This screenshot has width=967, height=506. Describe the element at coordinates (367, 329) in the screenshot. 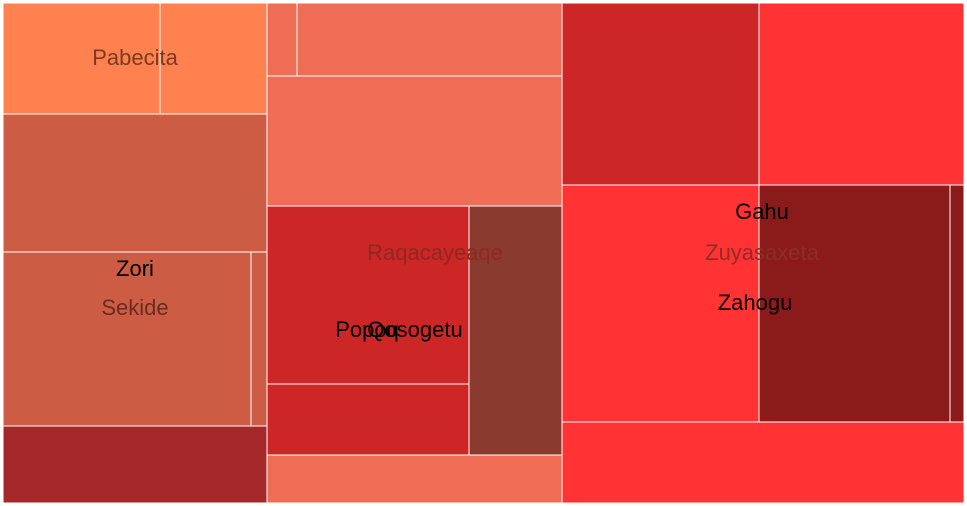

I see `label-popoq: Popoq` at that location.